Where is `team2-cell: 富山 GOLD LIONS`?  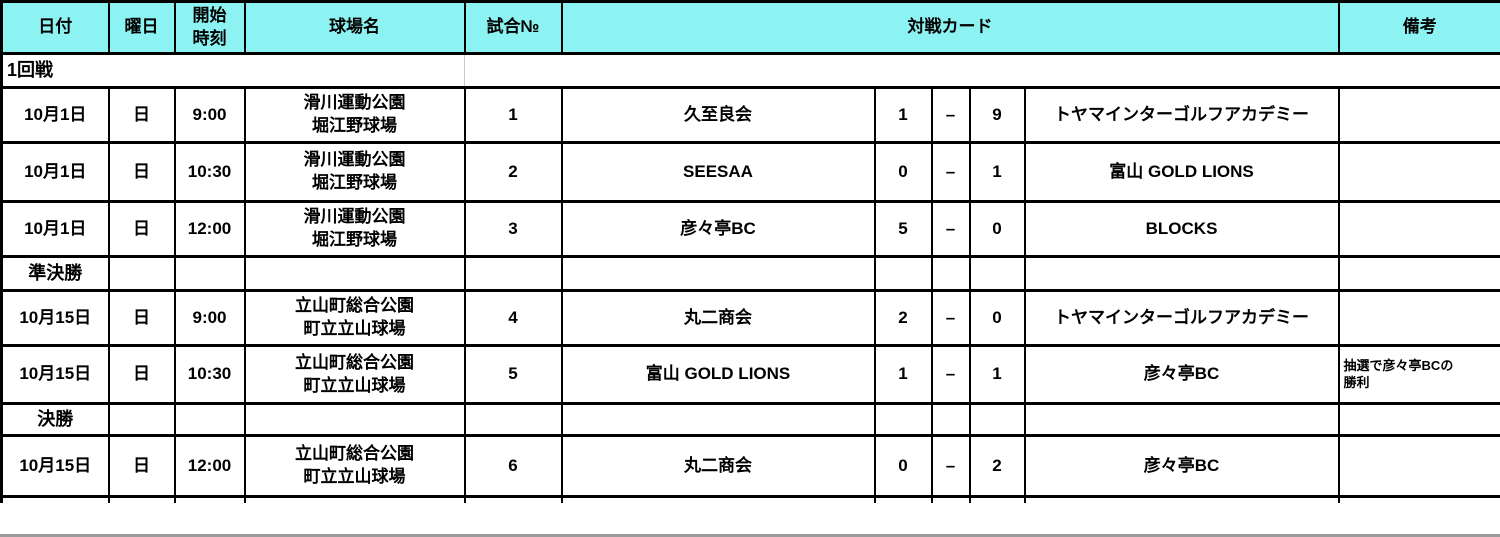
team2-cell: 富山 GOLD LIONS is located at coordinates (1181, 172).